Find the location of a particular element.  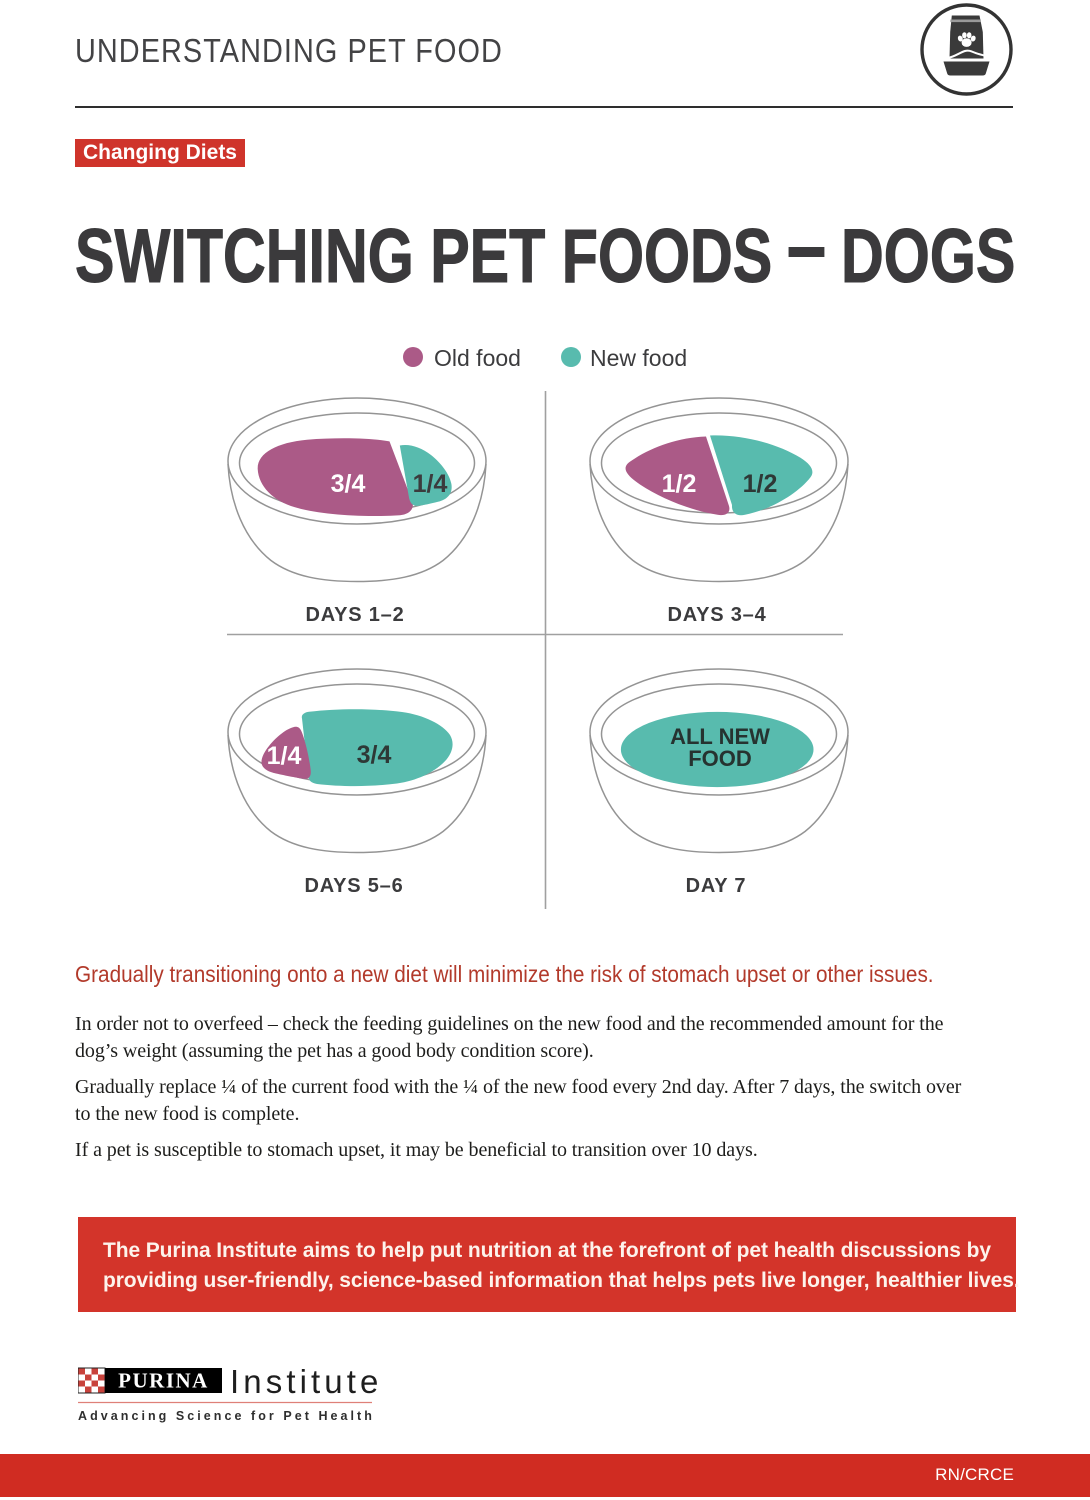

svg-text: Institute is located at coordinates (306, 1382).